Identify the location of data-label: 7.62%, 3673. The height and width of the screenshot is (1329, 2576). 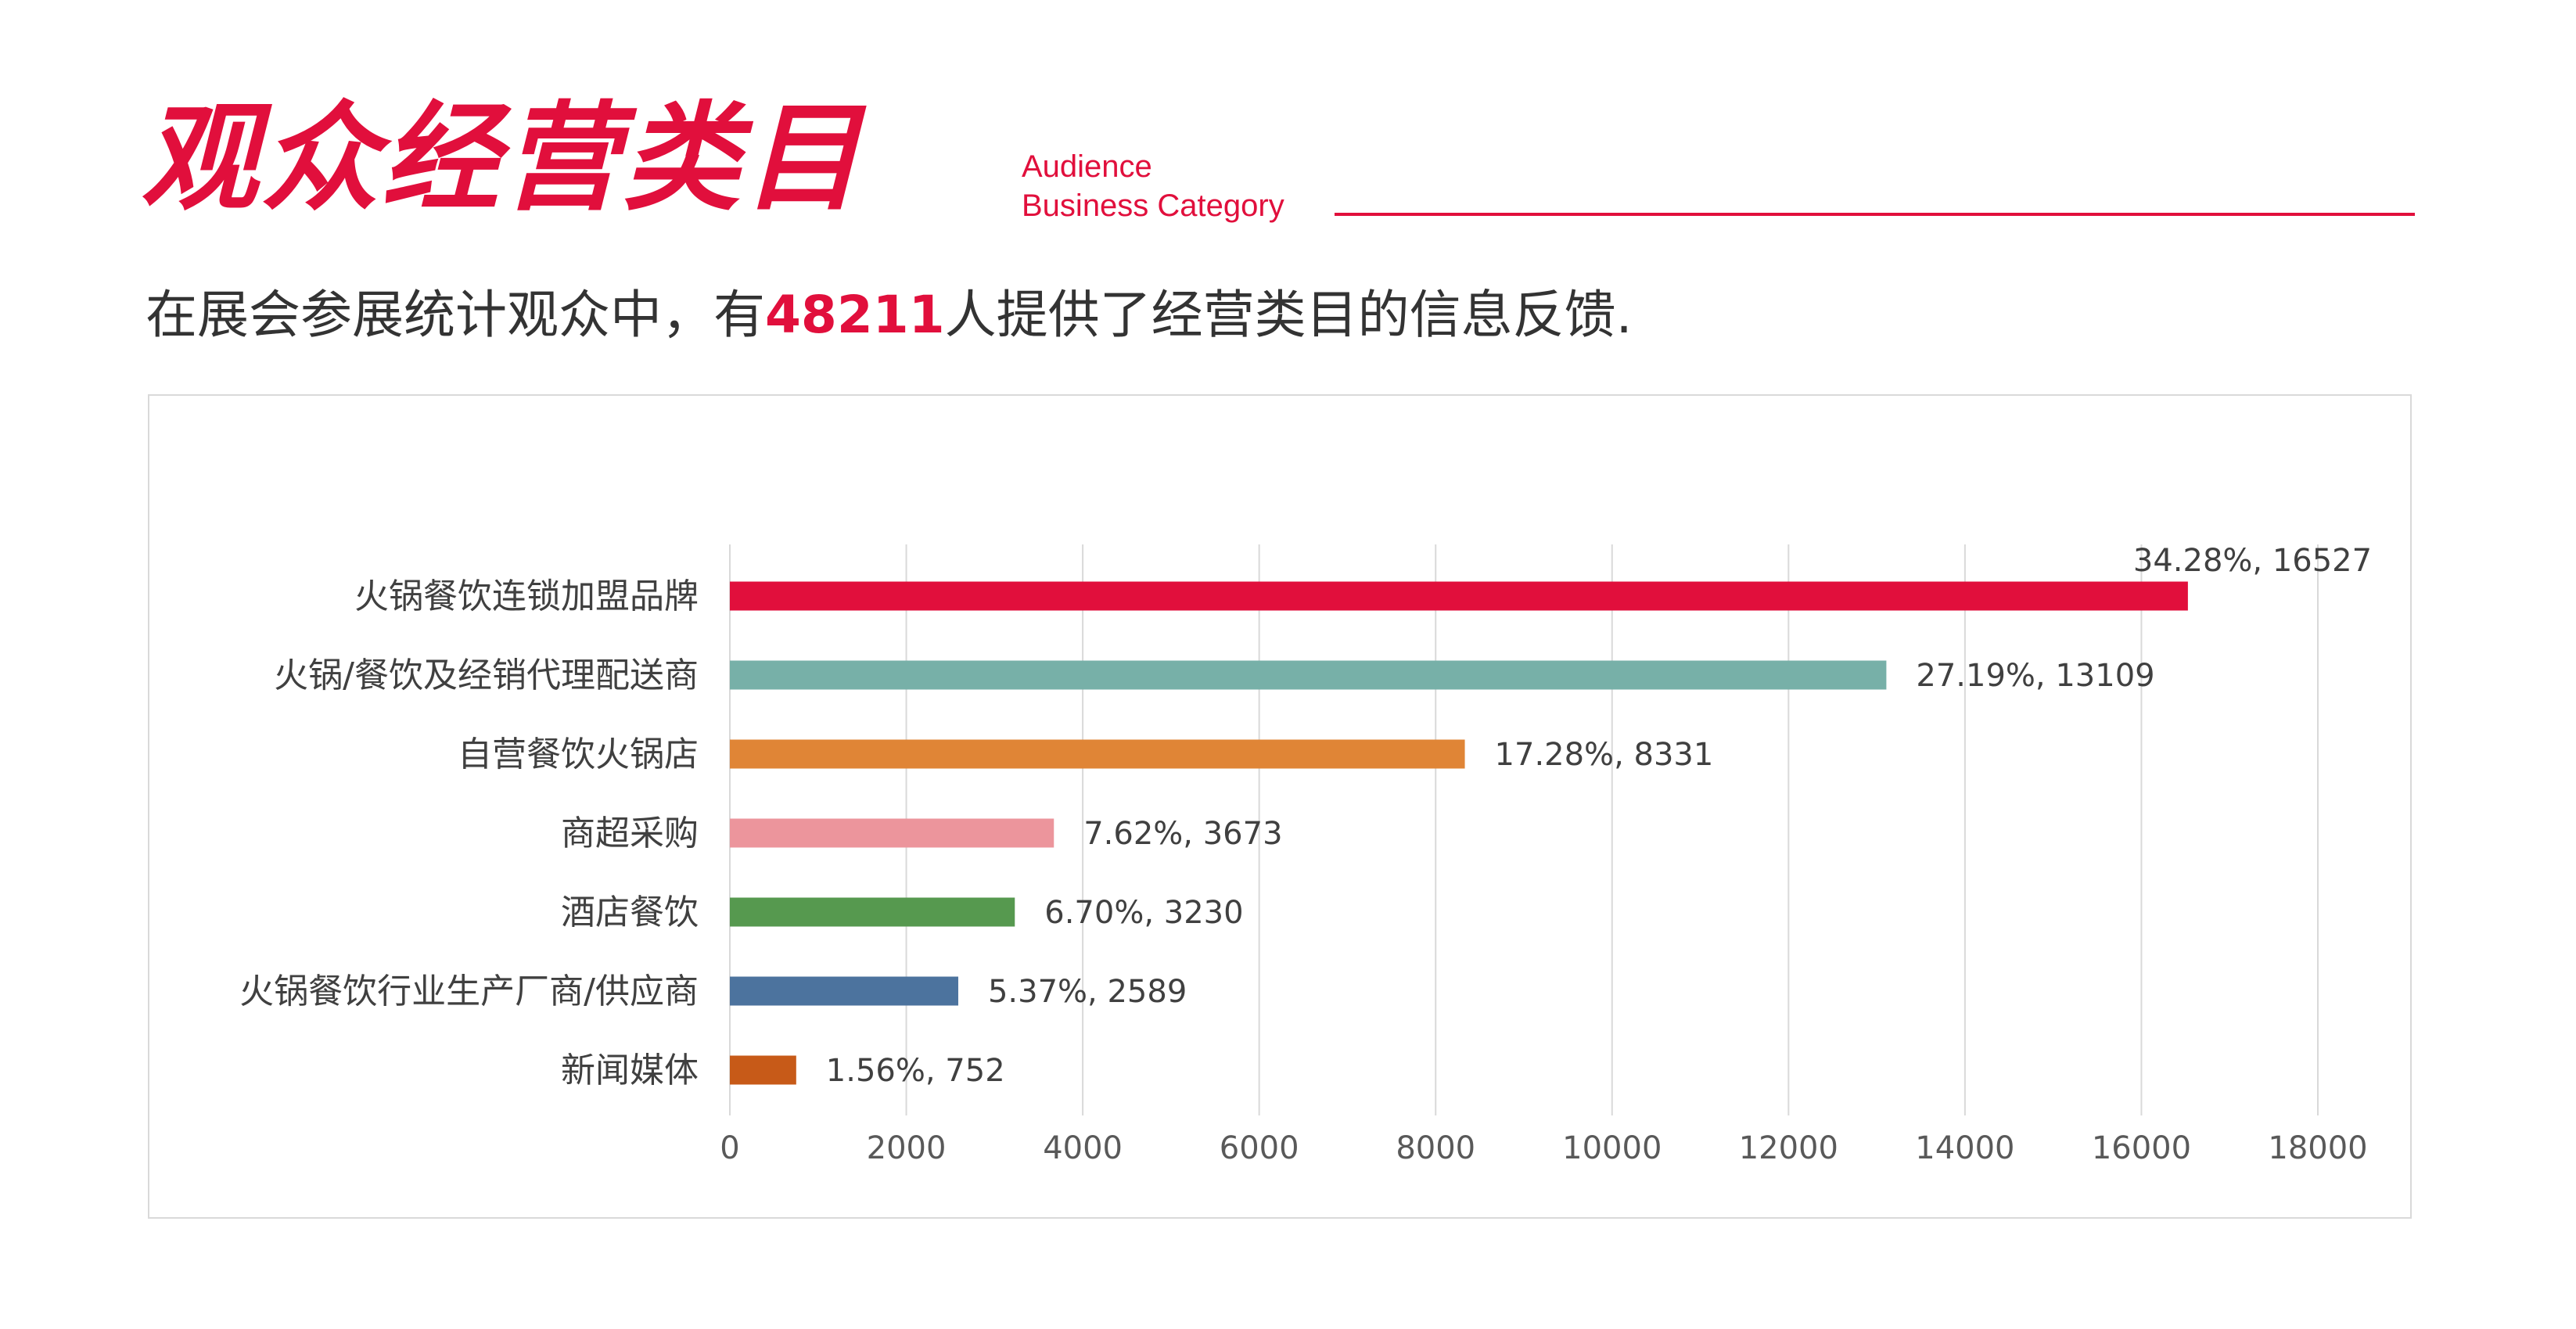
(1182, 834).